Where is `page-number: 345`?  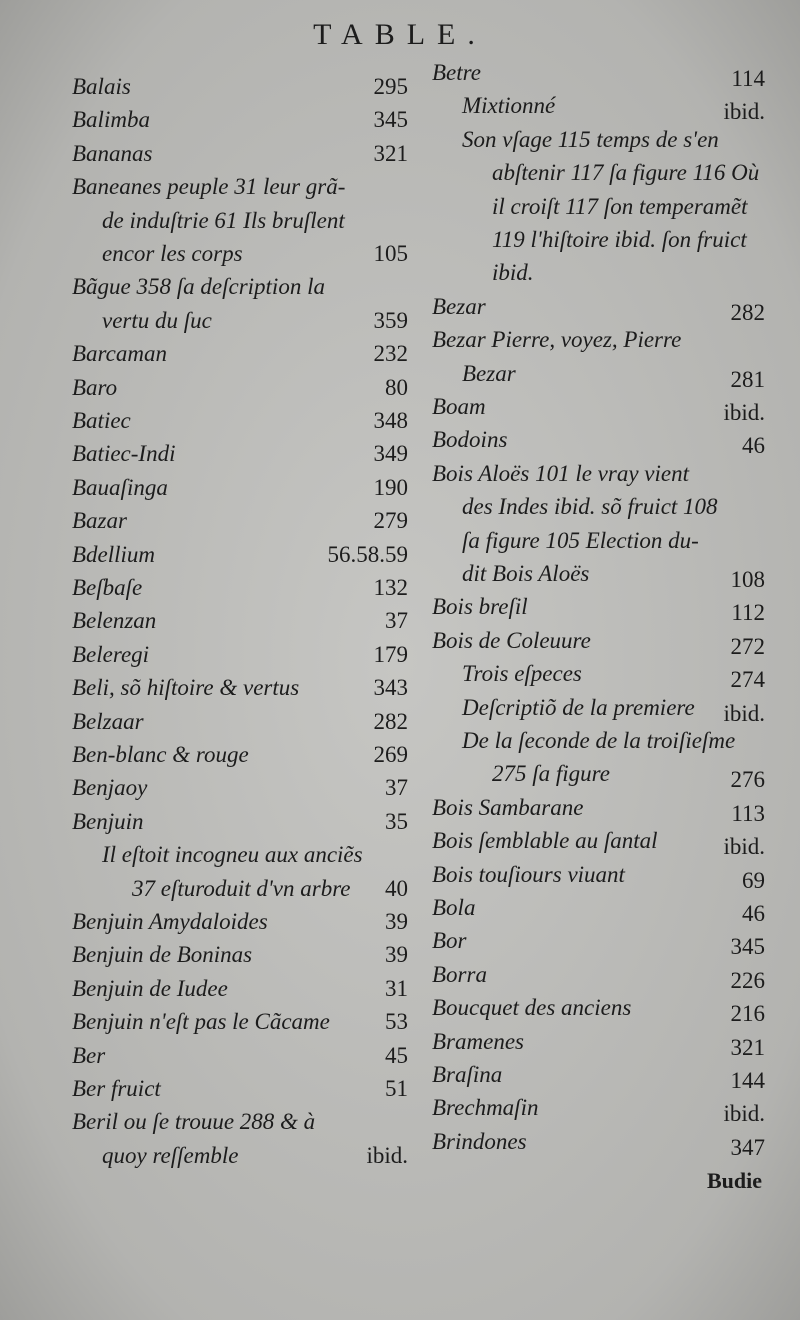 page-number: 345 is located at coordinates (748, 947).